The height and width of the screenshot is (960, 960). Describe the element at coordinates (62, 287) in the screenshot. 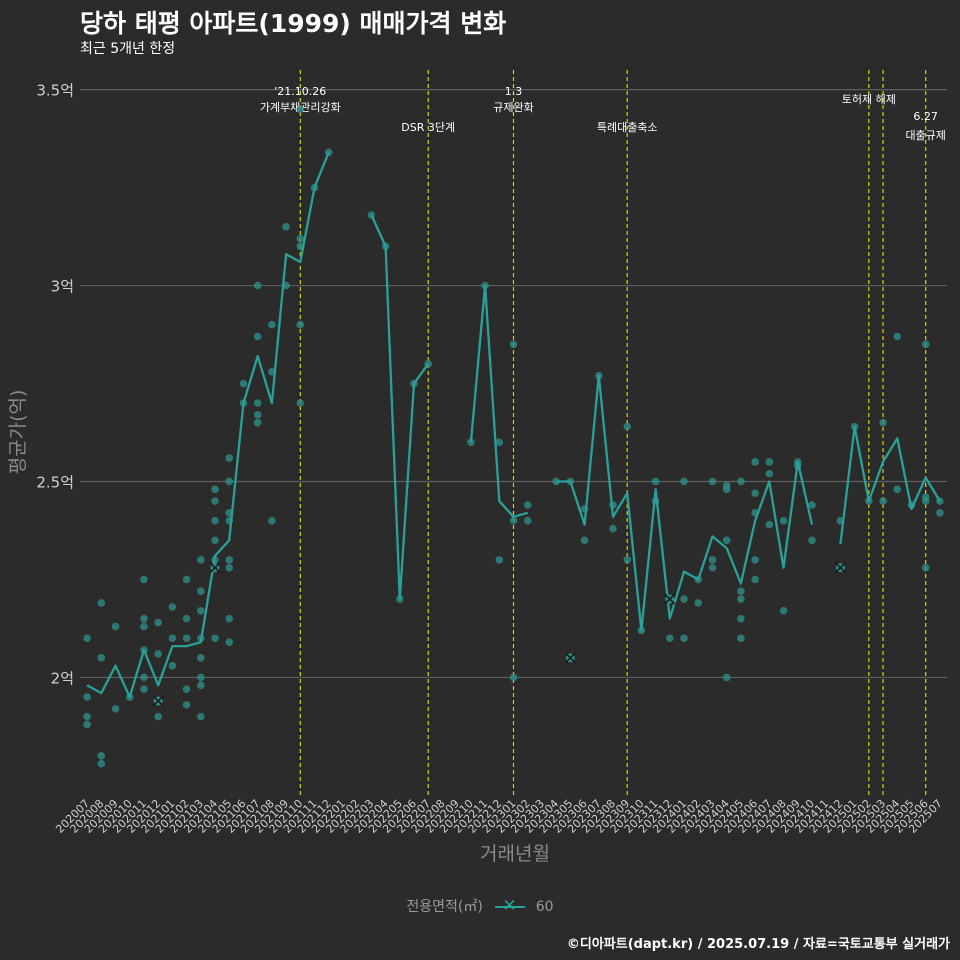

I see `y-tick-label: 3억` at that location.